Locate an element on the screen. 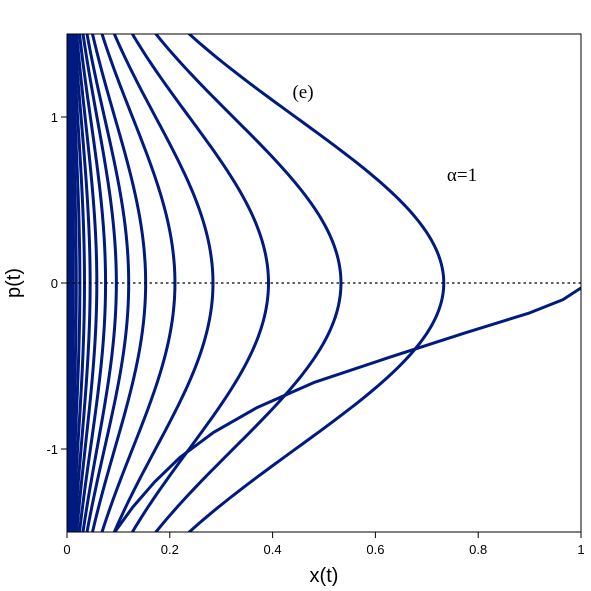 The height and width of the screenshot is (591, 591). x-tick-label: 0.8 is located at coordinates (478, 549).